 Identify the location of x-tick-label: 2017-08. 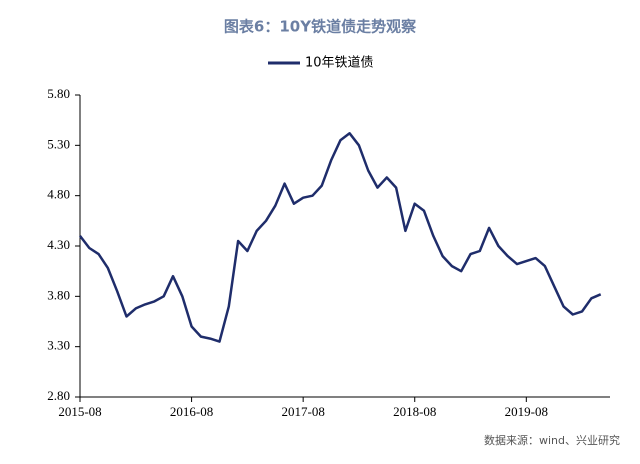
(302, 411).